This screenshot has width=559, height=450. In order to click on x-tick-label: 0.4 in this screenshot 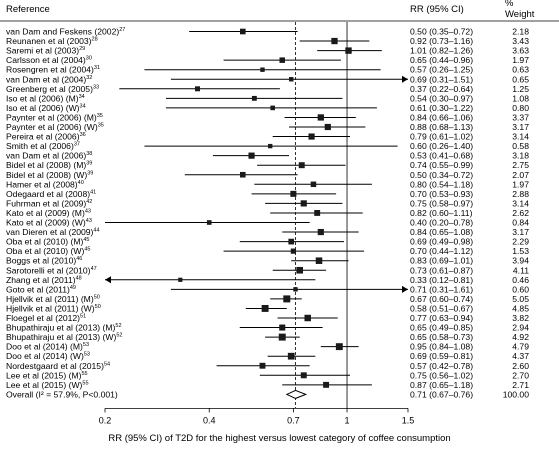, I will do `click(209, 420)`.